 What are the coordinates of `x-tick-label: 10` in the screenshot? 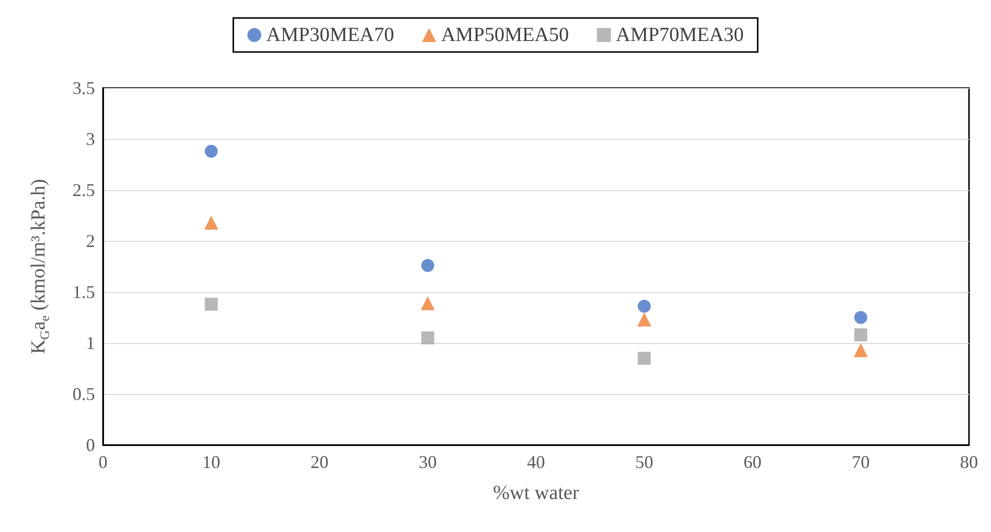 It's located at (211, 462).